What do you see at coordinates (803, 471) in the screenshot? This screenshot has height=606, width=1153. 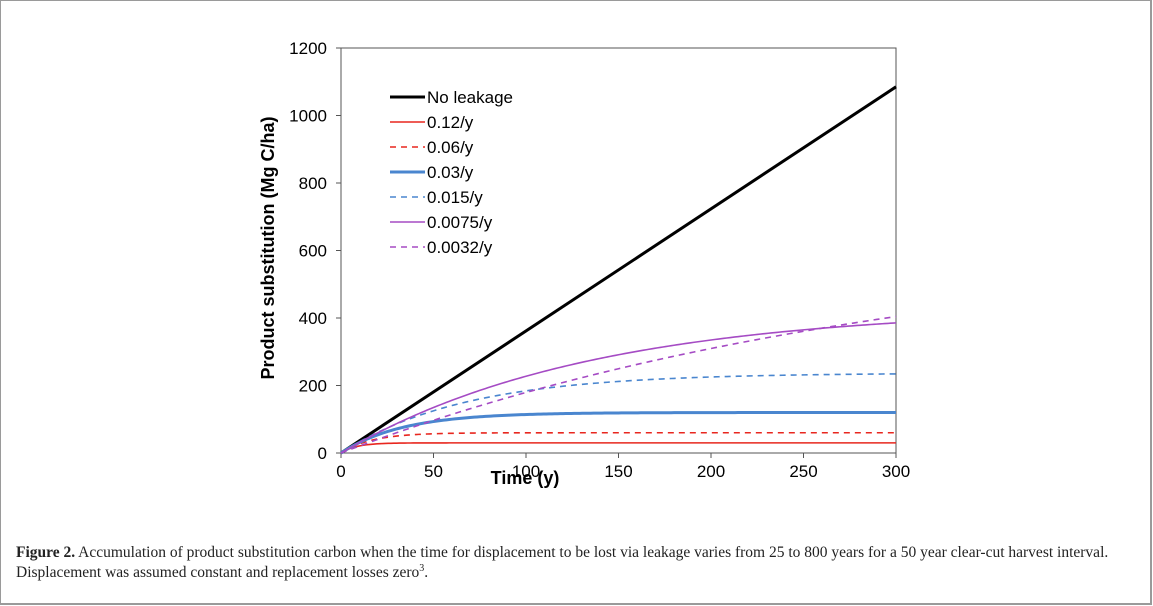 I see `x-tick-label: 250` at bounding box center [803, 471].